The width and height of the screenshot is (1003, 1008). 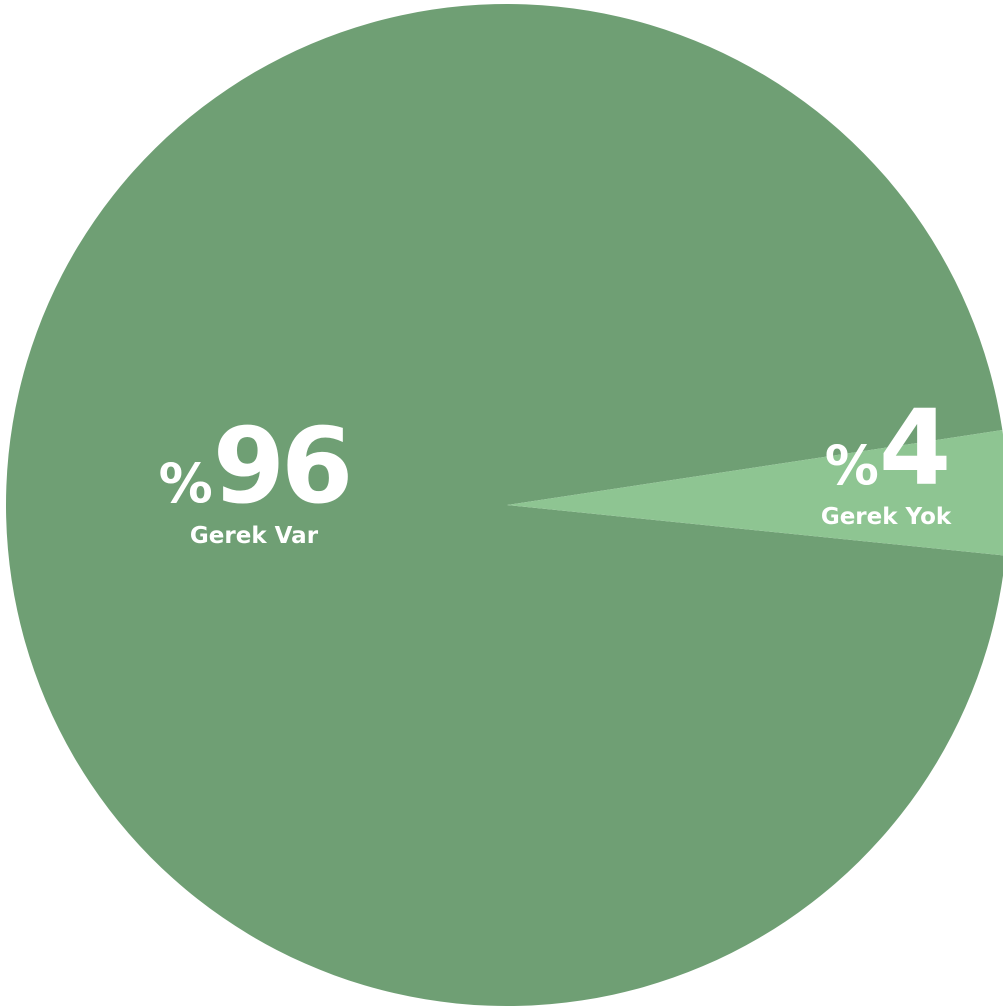 What do you see at coordinates (913, 448) in the screenshot?
I see `percent-value: 4` at bounding box center [913, 448].